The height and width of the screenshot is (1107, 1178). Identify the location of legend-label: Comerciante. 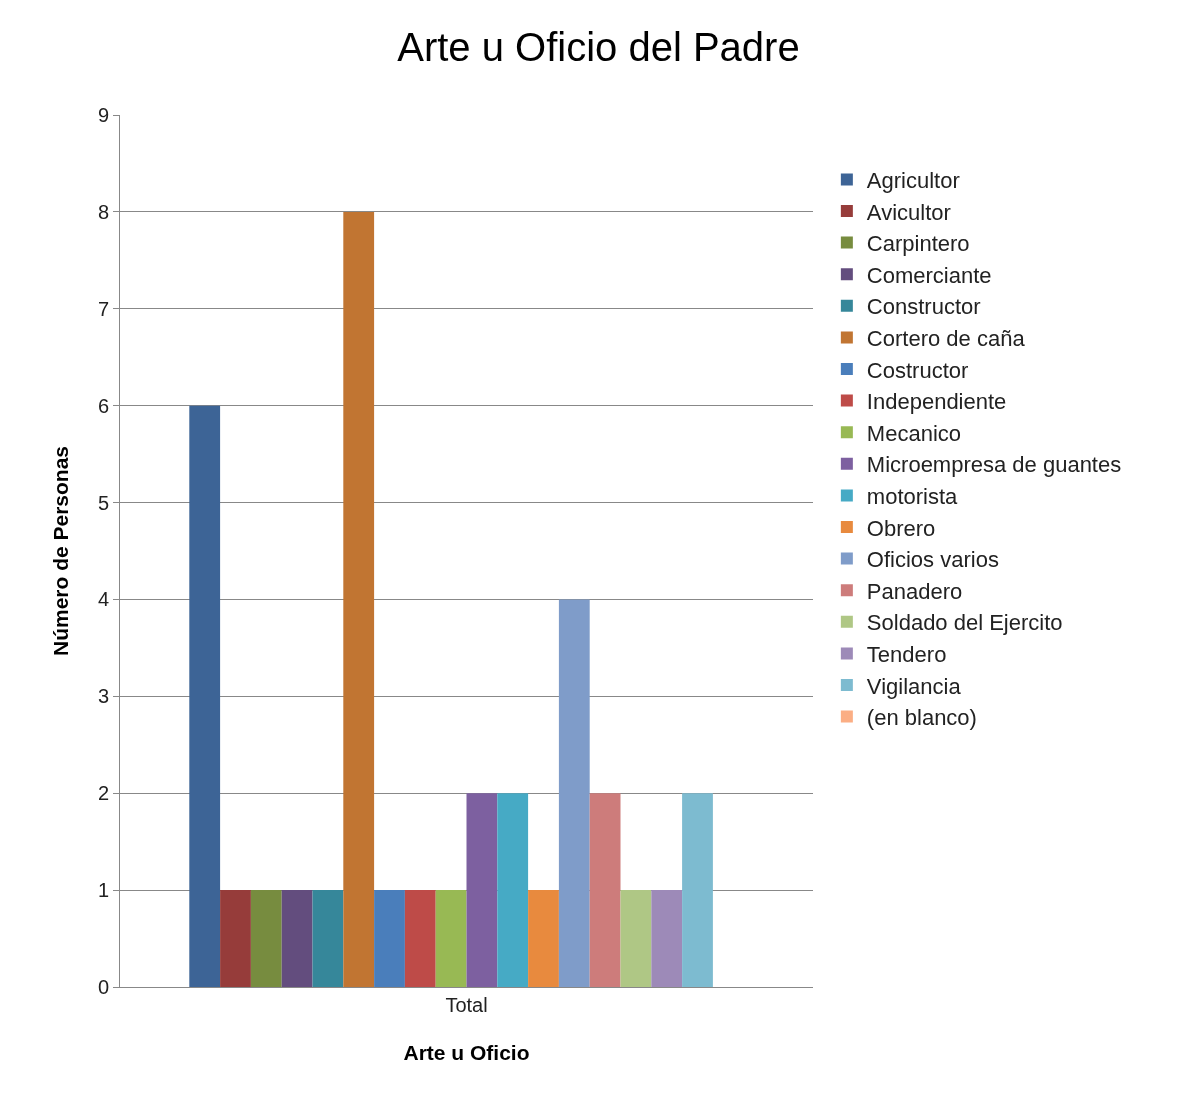
(929, 275).